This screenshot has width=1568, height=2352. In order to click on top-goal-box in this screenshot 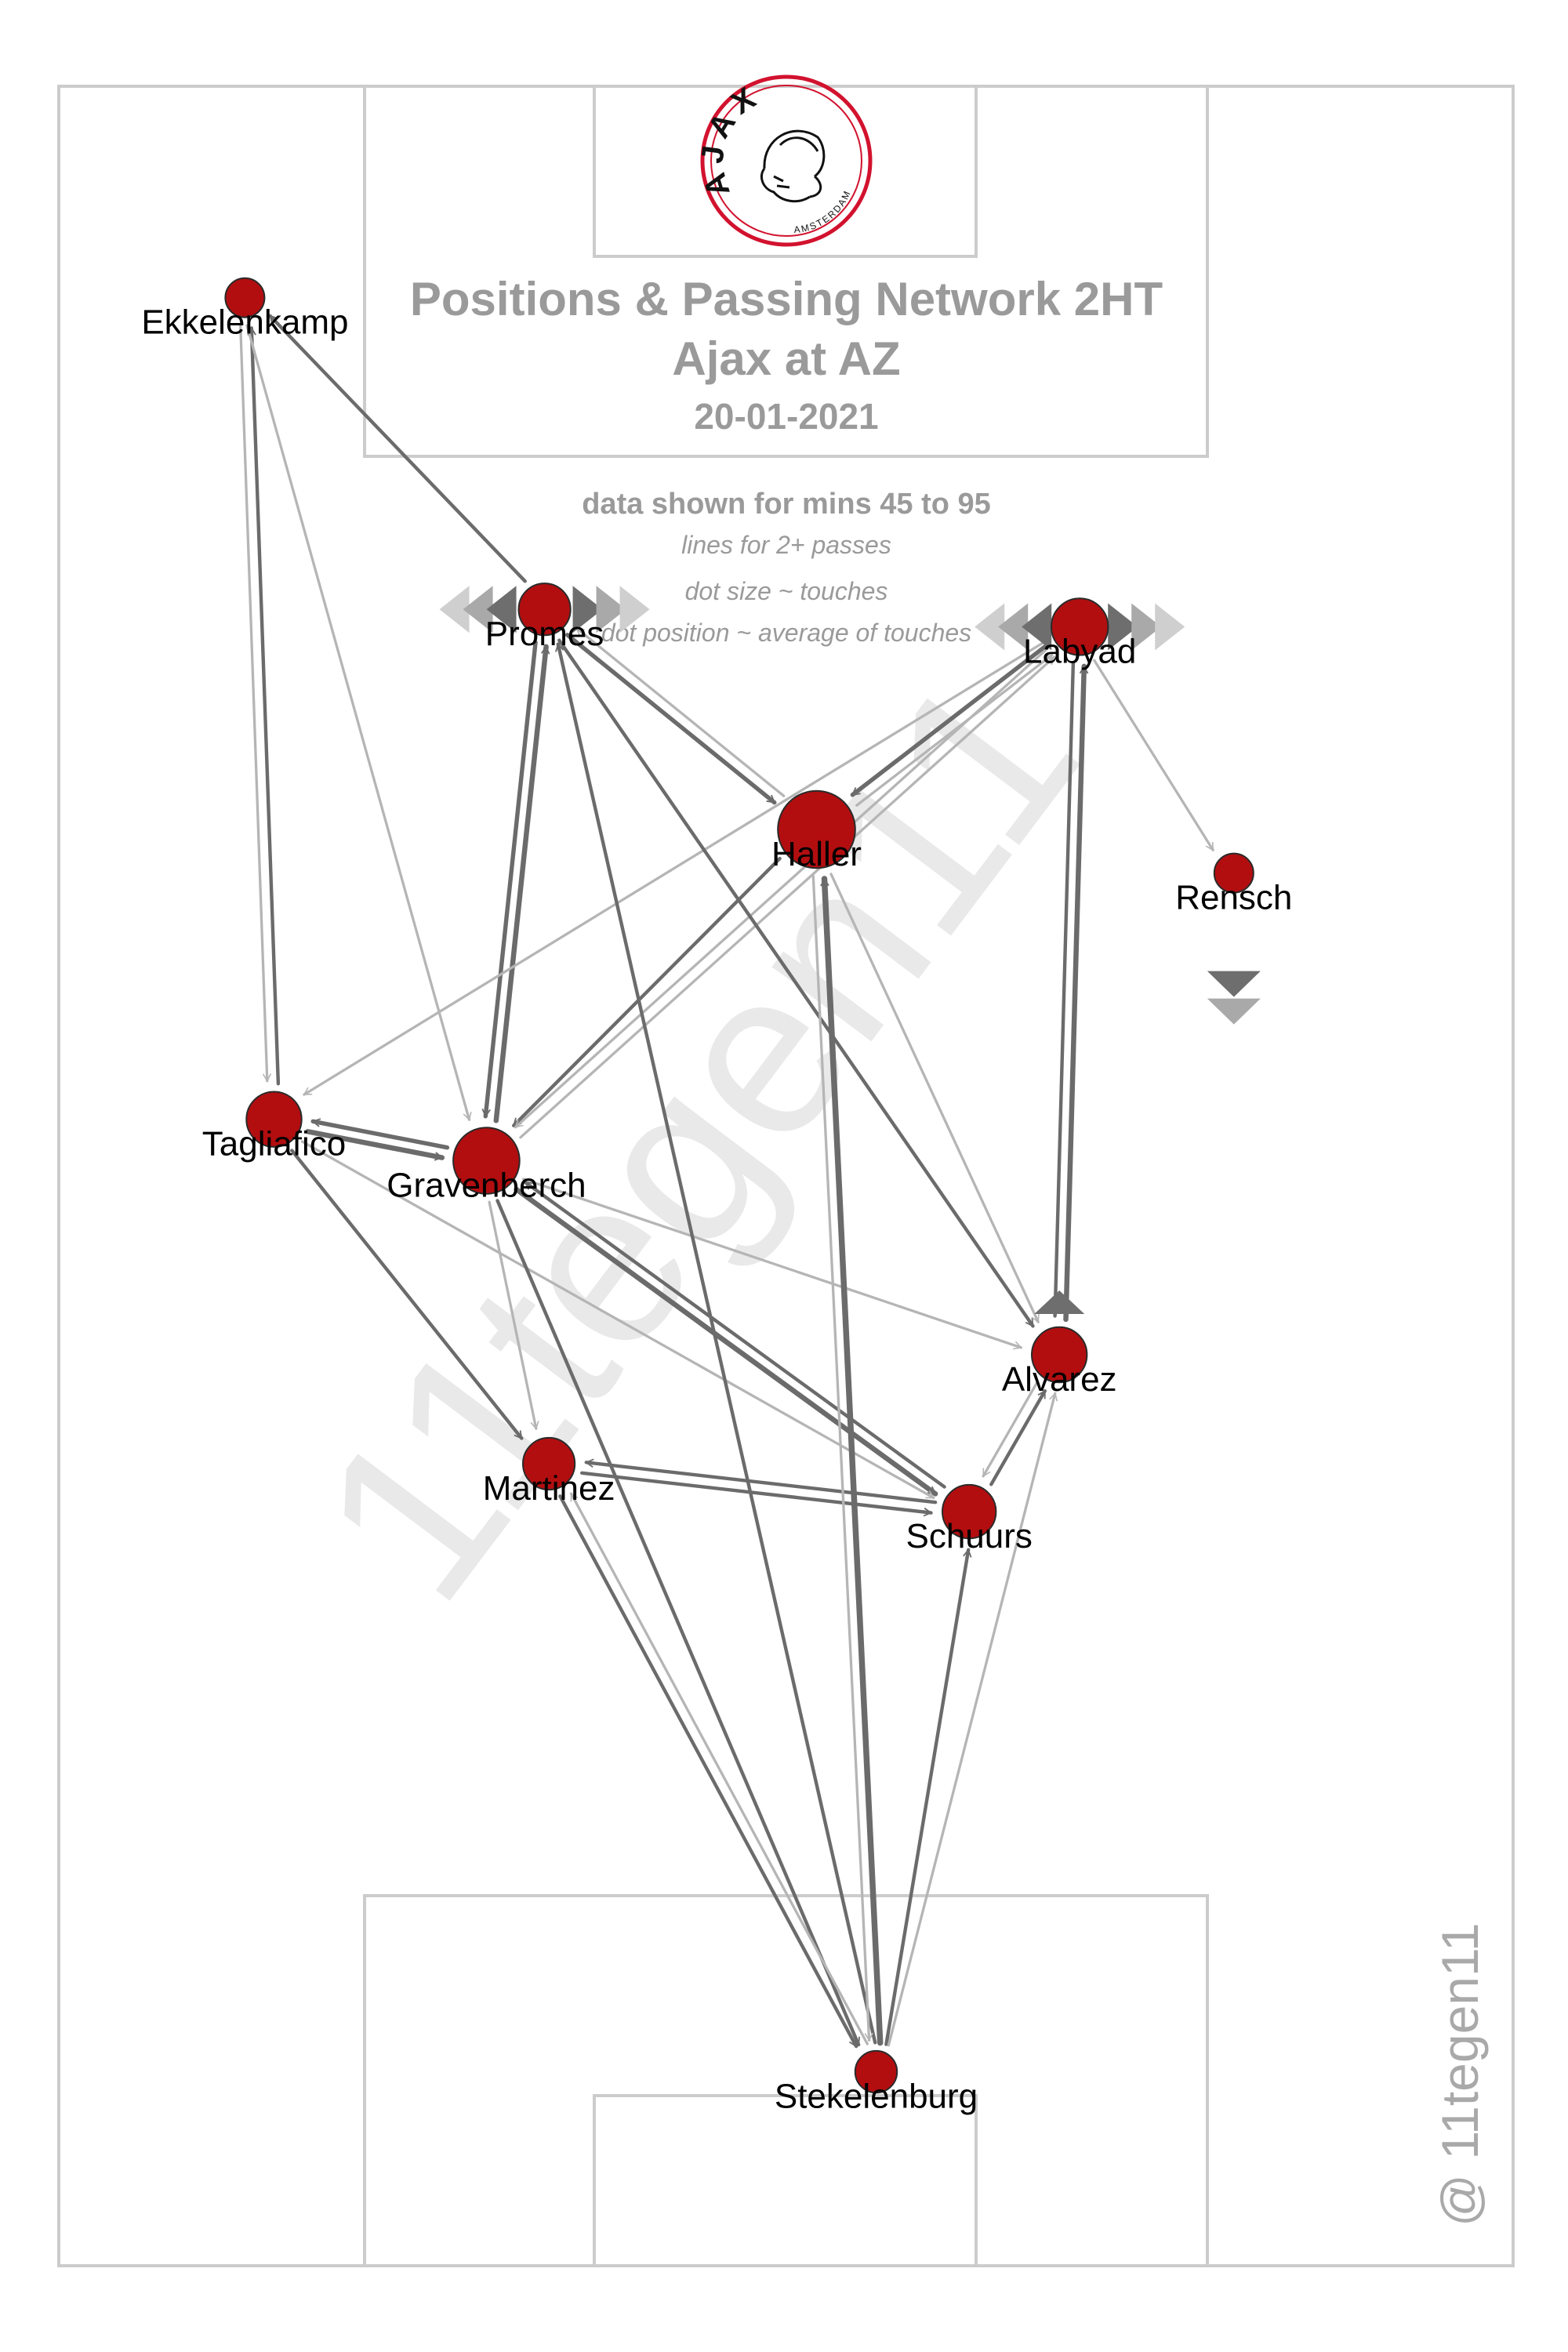, I will do `click(785, 171)`.